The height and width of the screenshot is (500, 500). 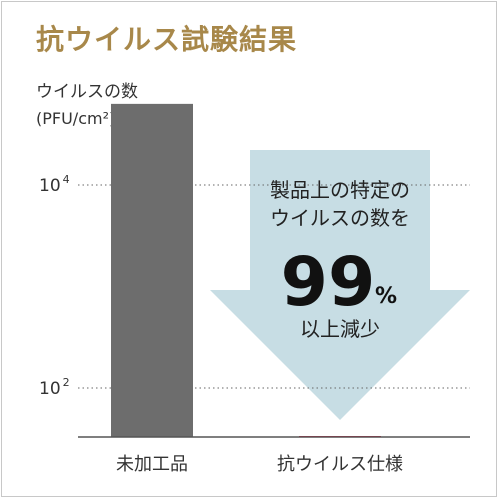 What do you see at coordinates (85, 118) in the screenshot?
I see `y-axis-unit: (PFU/cm²)*3` at bounding box center [85, 118].